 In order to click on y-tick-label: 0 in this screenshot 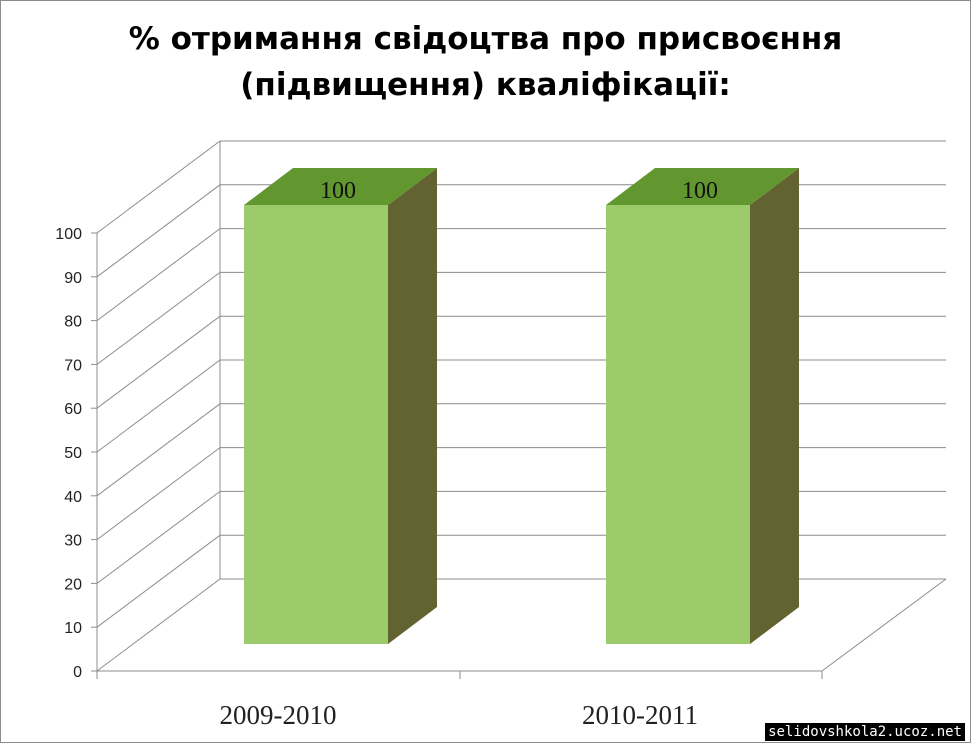, I will do `click(77, 672)`.